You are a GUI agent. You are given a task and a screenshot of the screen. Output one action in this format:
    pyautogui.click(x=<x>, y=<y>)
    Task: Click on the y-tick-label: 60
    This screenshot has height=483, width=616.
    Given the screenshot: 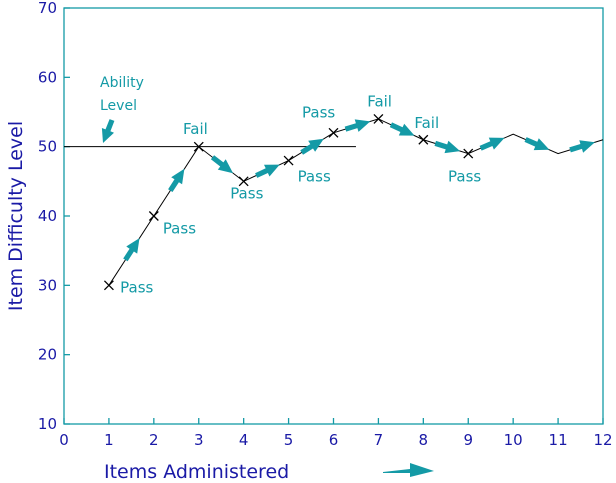 What is the action you would take?
    pyautogui.click(x=47, y=77)
    